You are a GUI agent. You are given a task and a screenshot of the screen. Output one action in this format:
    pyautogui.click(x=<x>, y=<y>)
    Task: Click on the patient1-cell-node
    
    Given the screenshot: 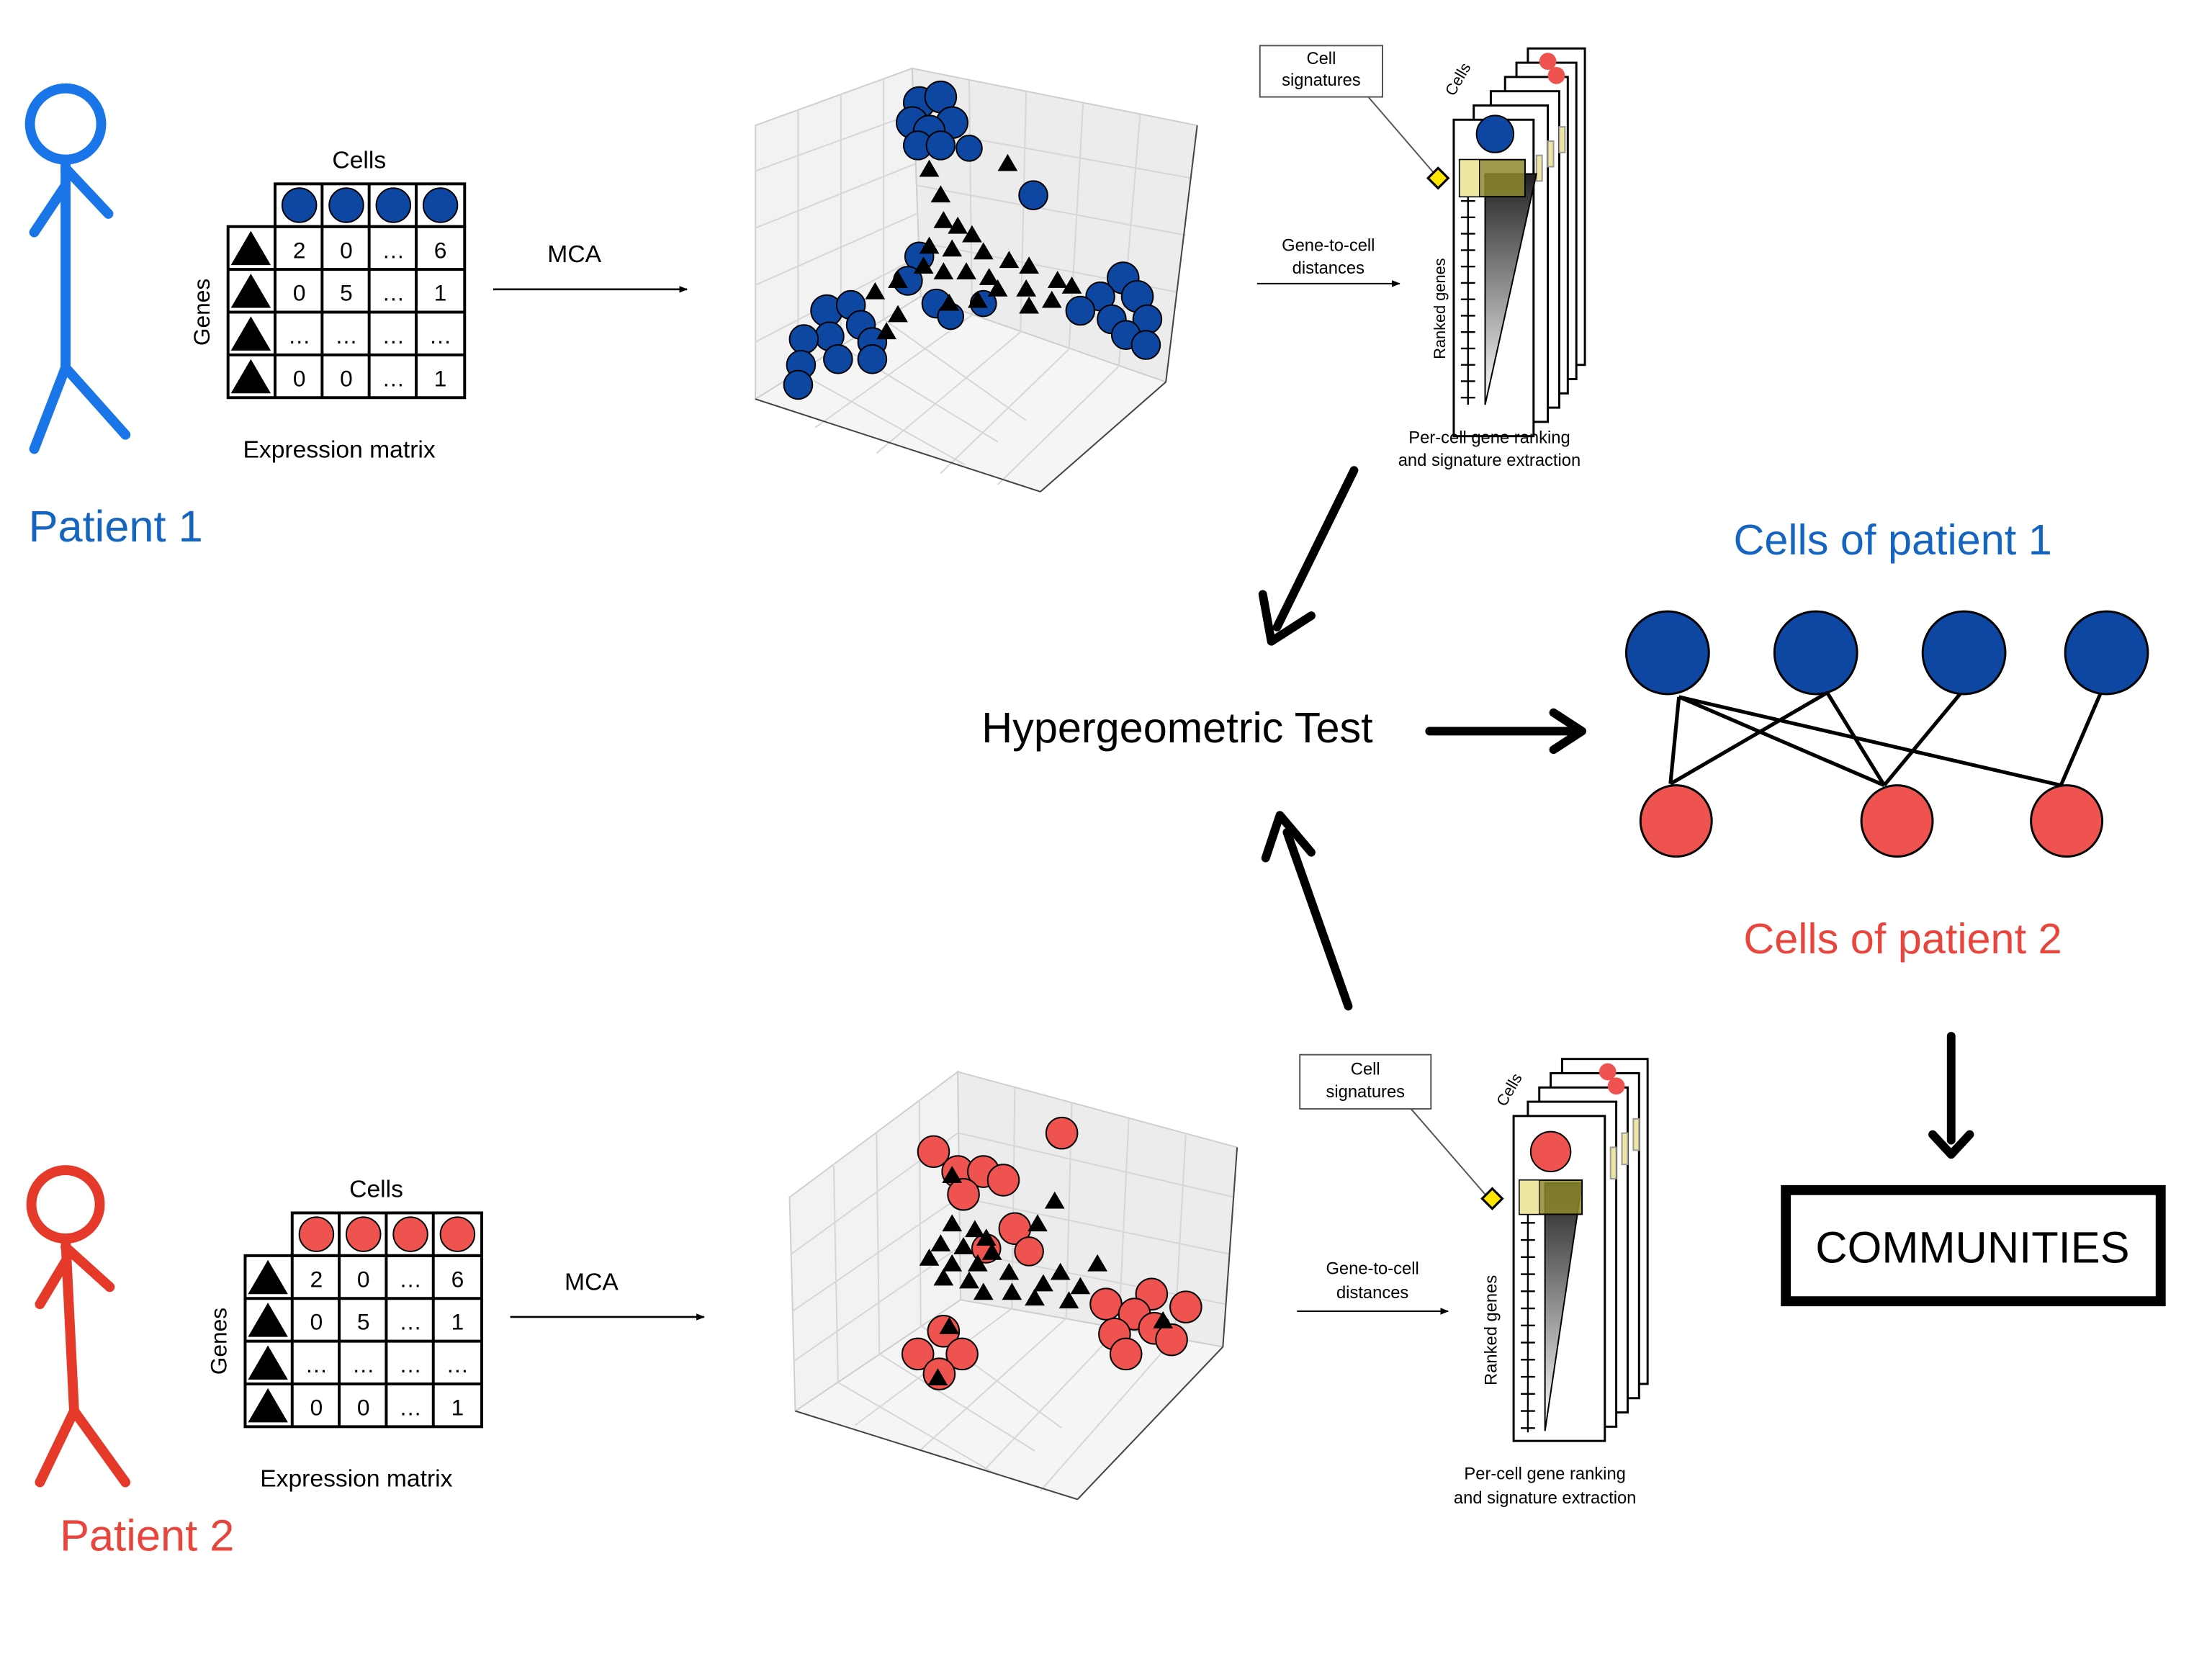 What is the action you would take?
    pyautogui.click(x=1667, y=653)
    